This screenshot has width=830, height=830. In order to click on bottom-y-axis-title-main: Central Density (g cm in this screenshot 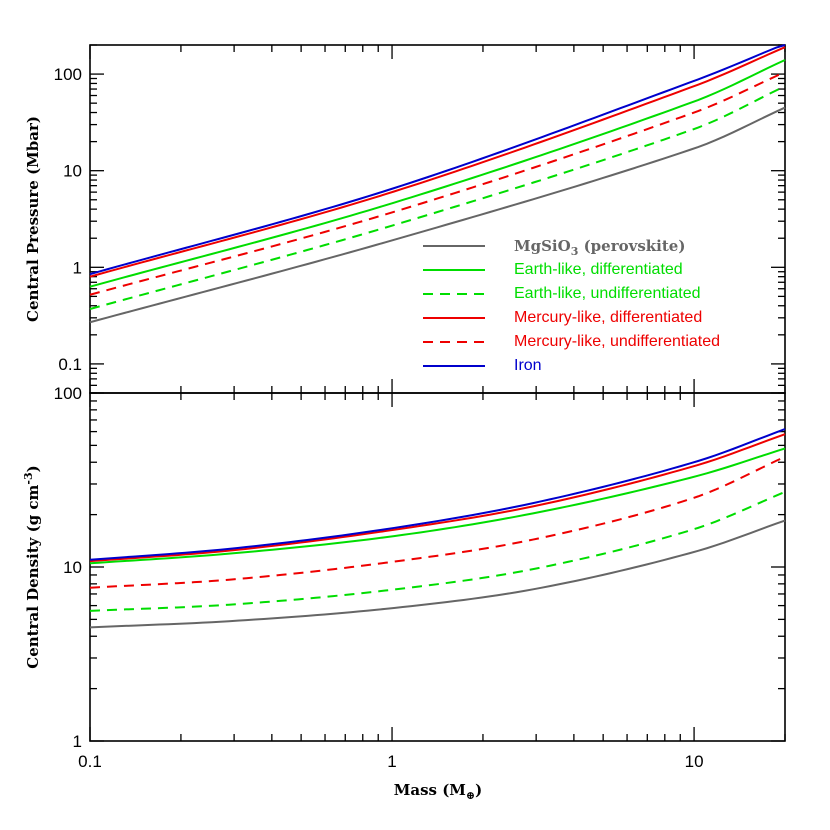, I will do `click(33, 576)`.